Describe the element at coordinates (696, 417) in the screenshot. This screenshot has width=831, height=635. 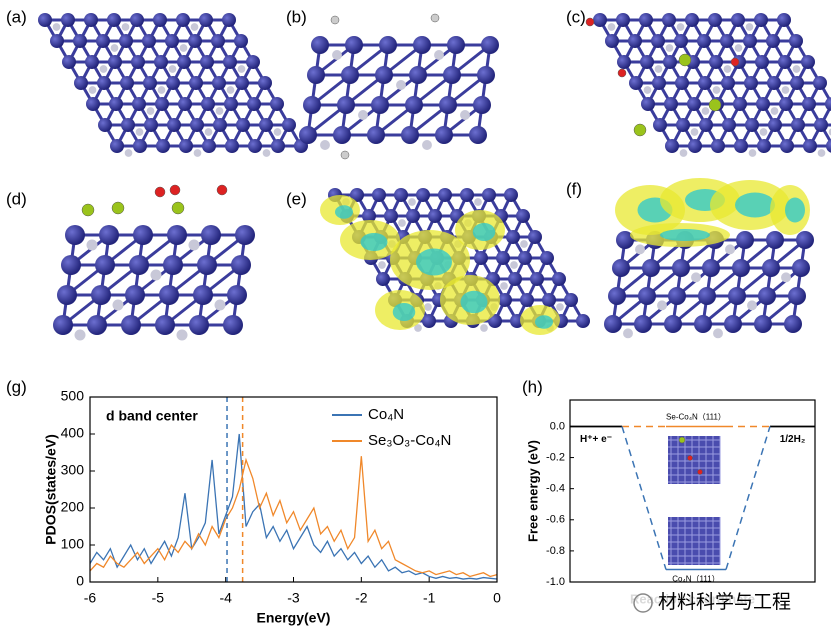
I see `series-label: Se-Co₄N（111）` at that location.